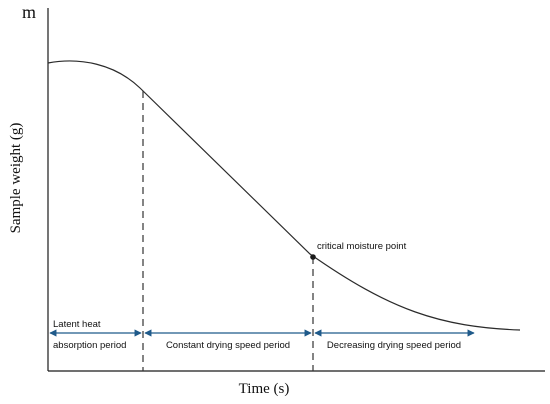  Describe the element at coordinates (29, 12) in the screenshot. I see `y-axis-letter: m` at that location.